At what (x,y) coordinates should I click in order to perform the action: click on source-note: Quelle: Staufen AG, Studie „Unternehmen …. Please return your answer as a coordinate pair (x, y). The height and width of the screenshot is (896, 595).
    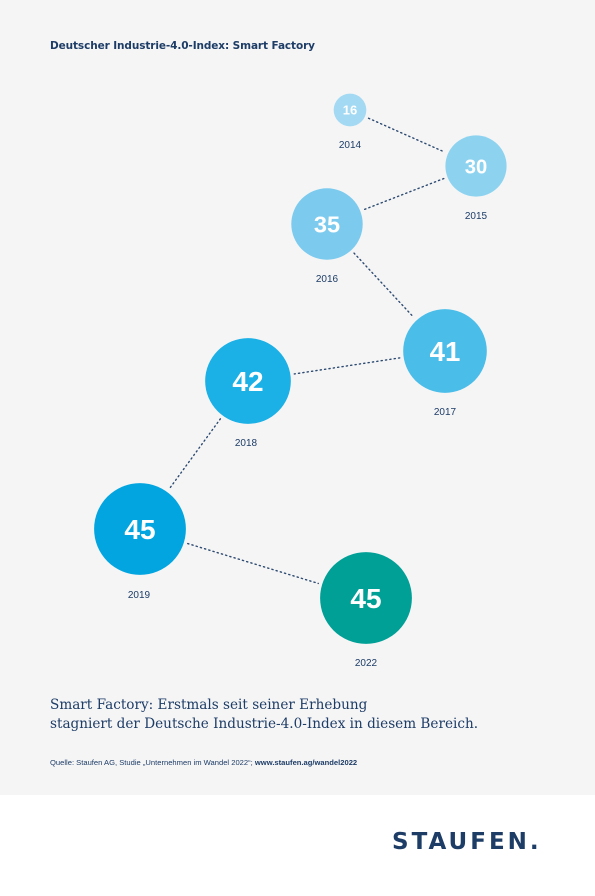
    Looking at the image, I should click on (203, 762).